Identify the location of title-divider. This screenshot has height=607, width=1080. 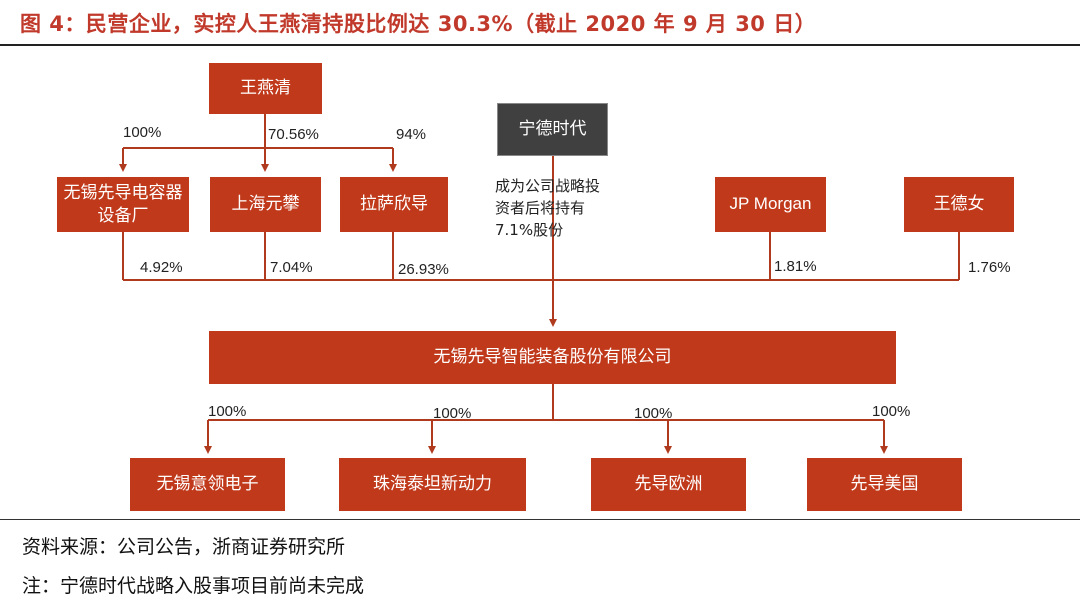
(540, 45).